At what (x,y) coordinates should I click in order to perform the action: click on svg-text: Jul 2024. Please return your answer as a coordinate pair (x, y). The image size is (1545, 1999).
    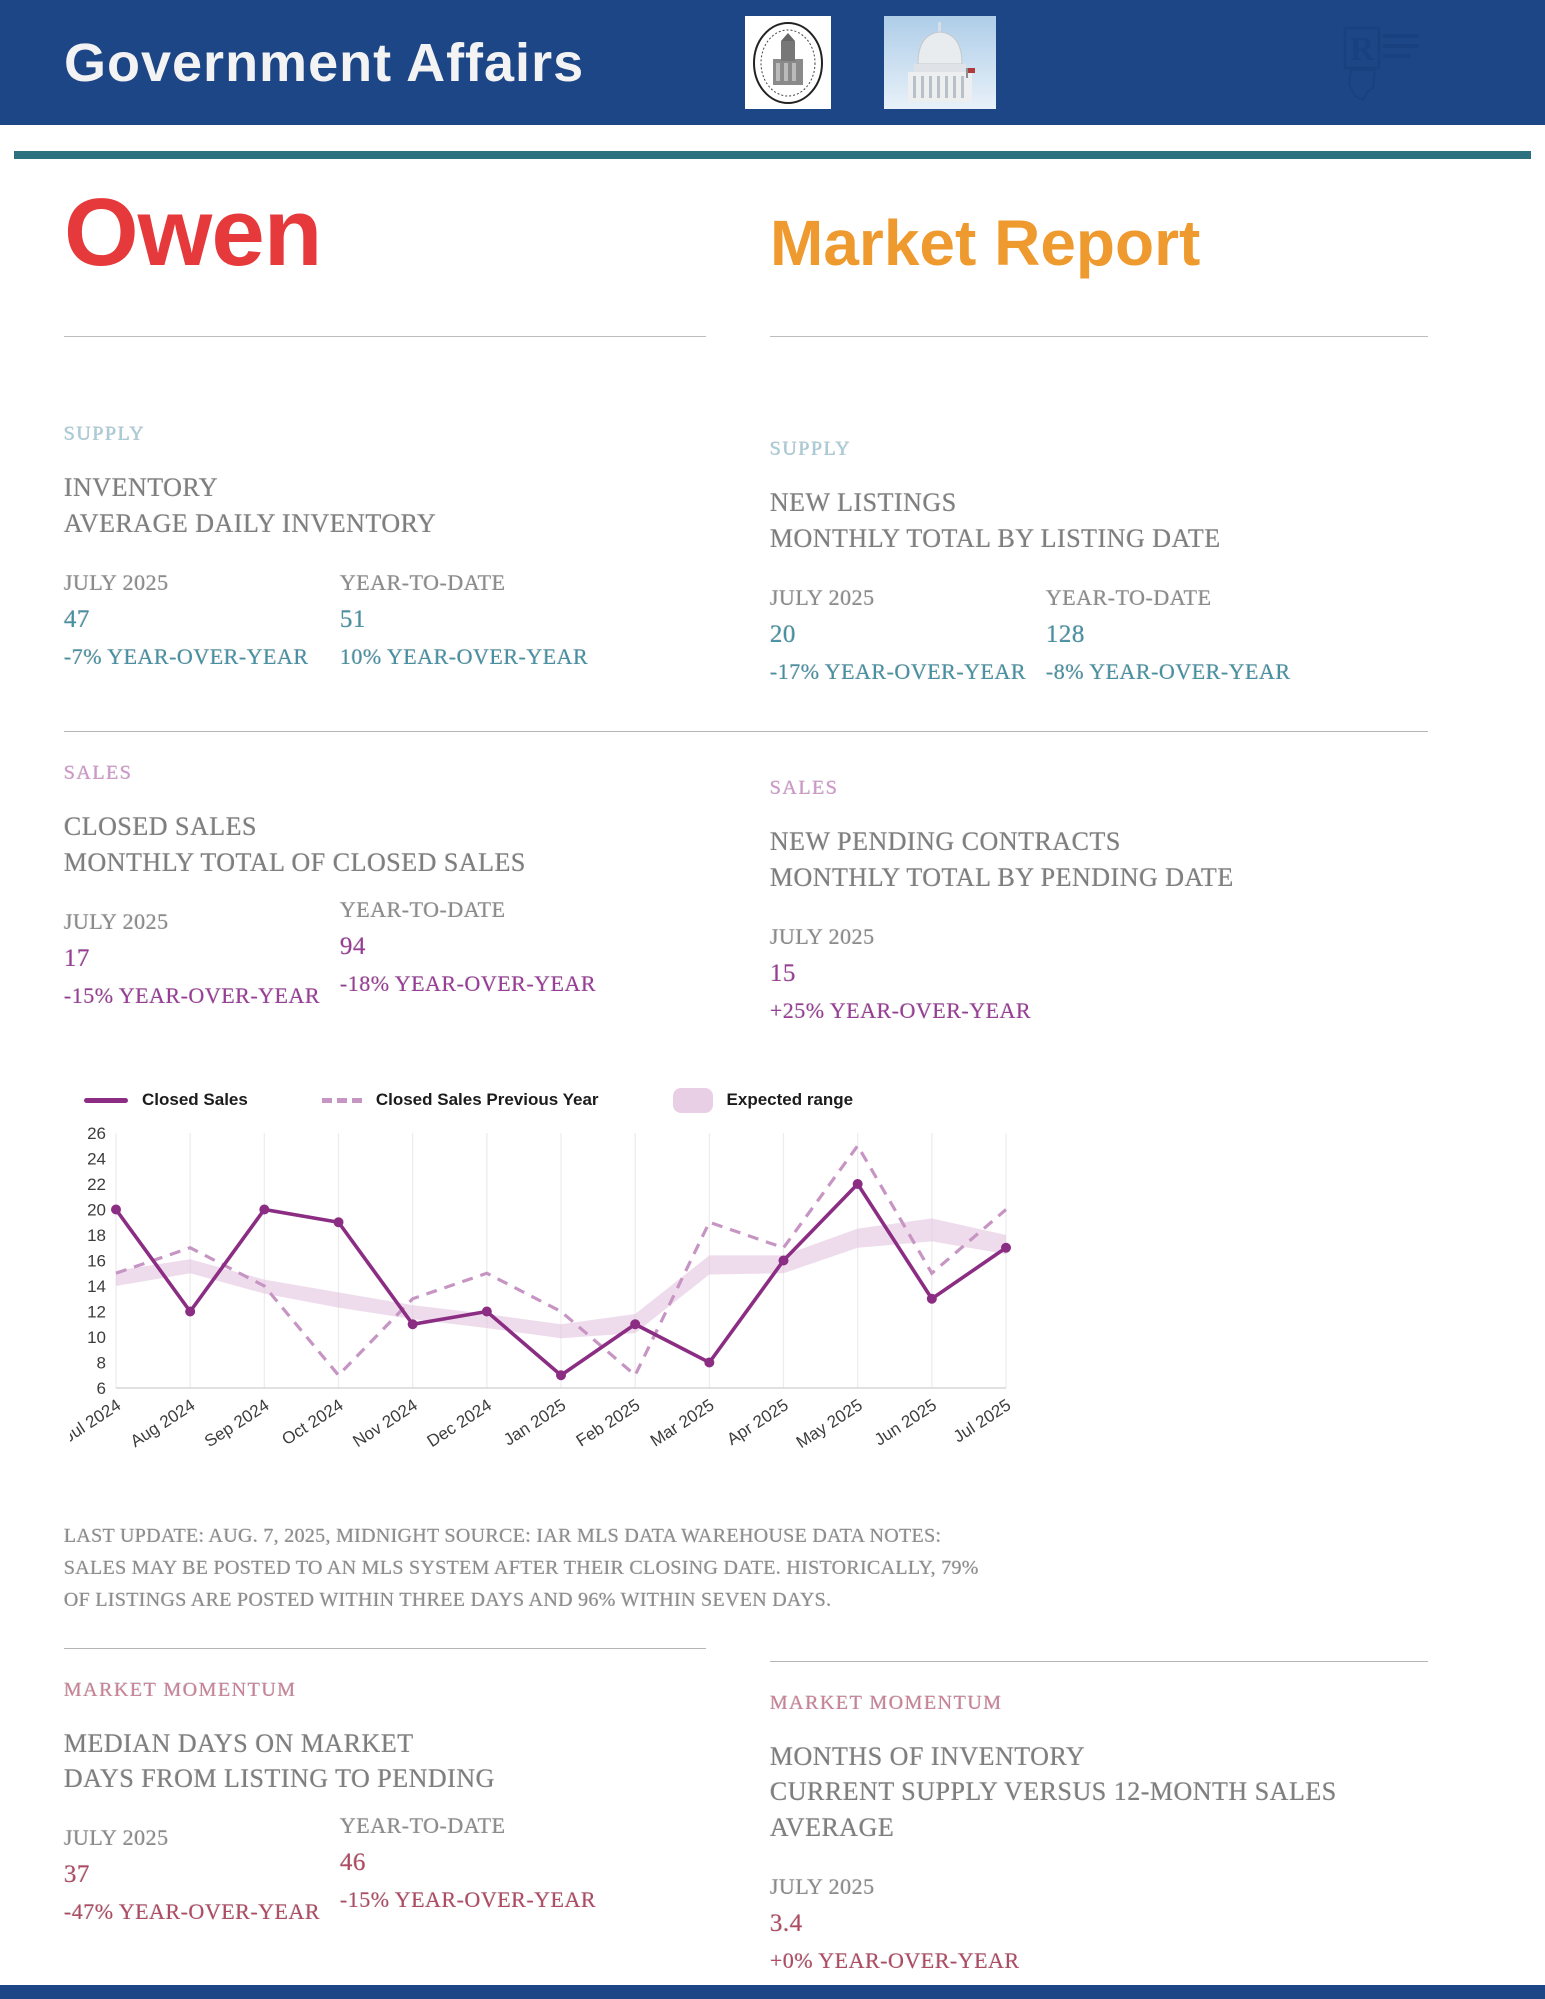
    Looking at the image, I should click on (97, 1420).